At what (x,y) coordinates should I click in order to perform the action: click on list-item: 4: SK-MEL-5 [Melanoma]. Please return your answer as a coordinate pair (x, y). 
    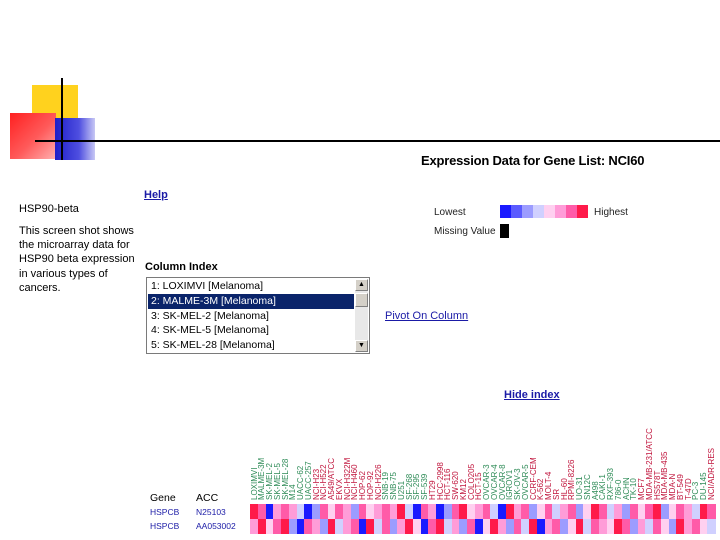
    Looking at the image, I should click on (210, 330).